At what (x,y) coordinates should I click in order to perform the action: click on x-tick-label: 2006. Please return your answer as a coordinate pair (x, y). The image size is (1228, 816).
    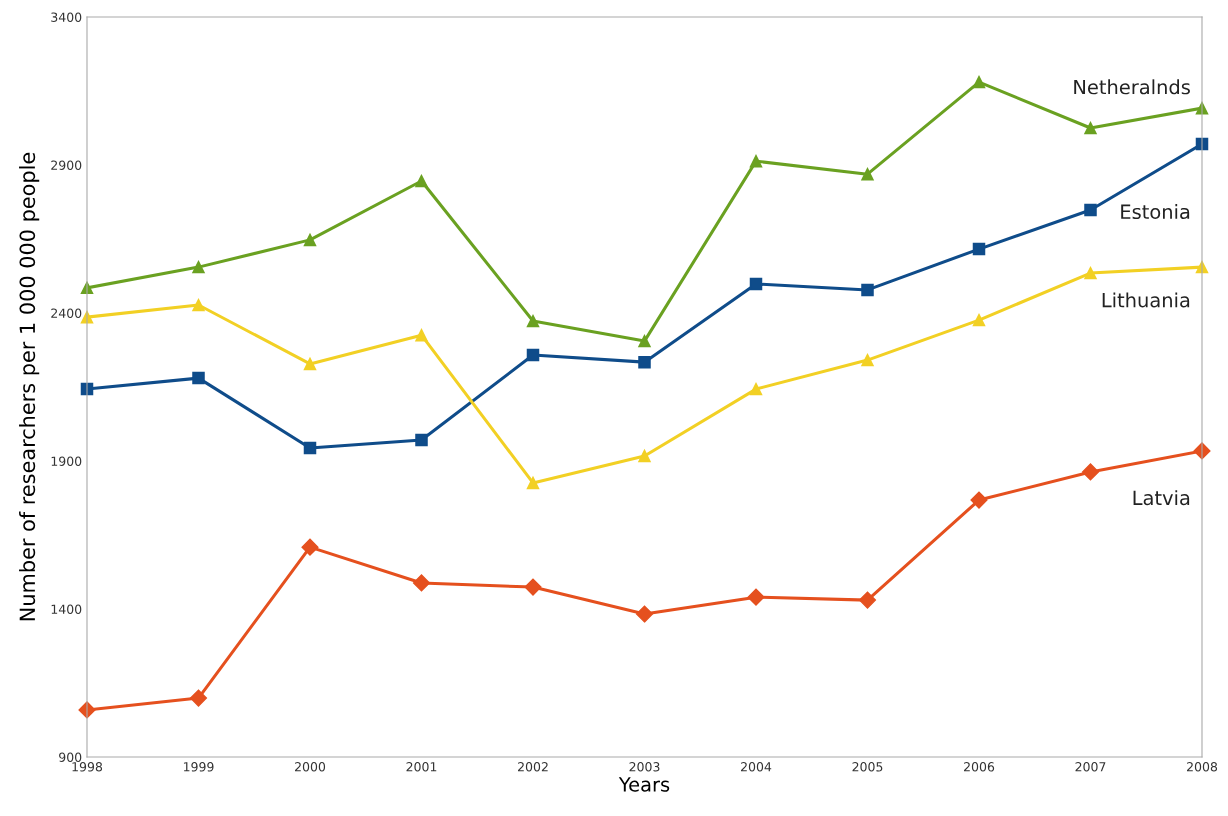
    Looking at the image, I should click on (979, 767).